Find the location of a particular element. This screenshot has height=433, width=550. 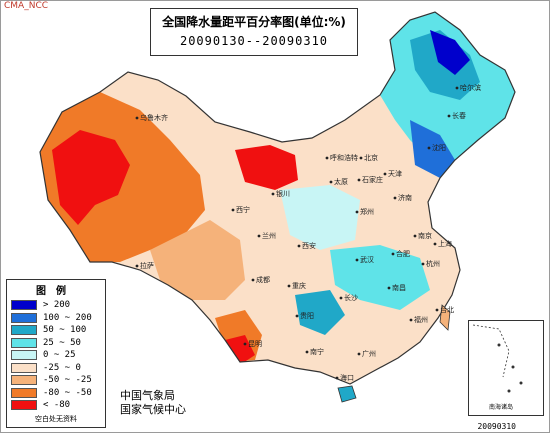

city-label: 南宁 is located at coordinates (317, 351).